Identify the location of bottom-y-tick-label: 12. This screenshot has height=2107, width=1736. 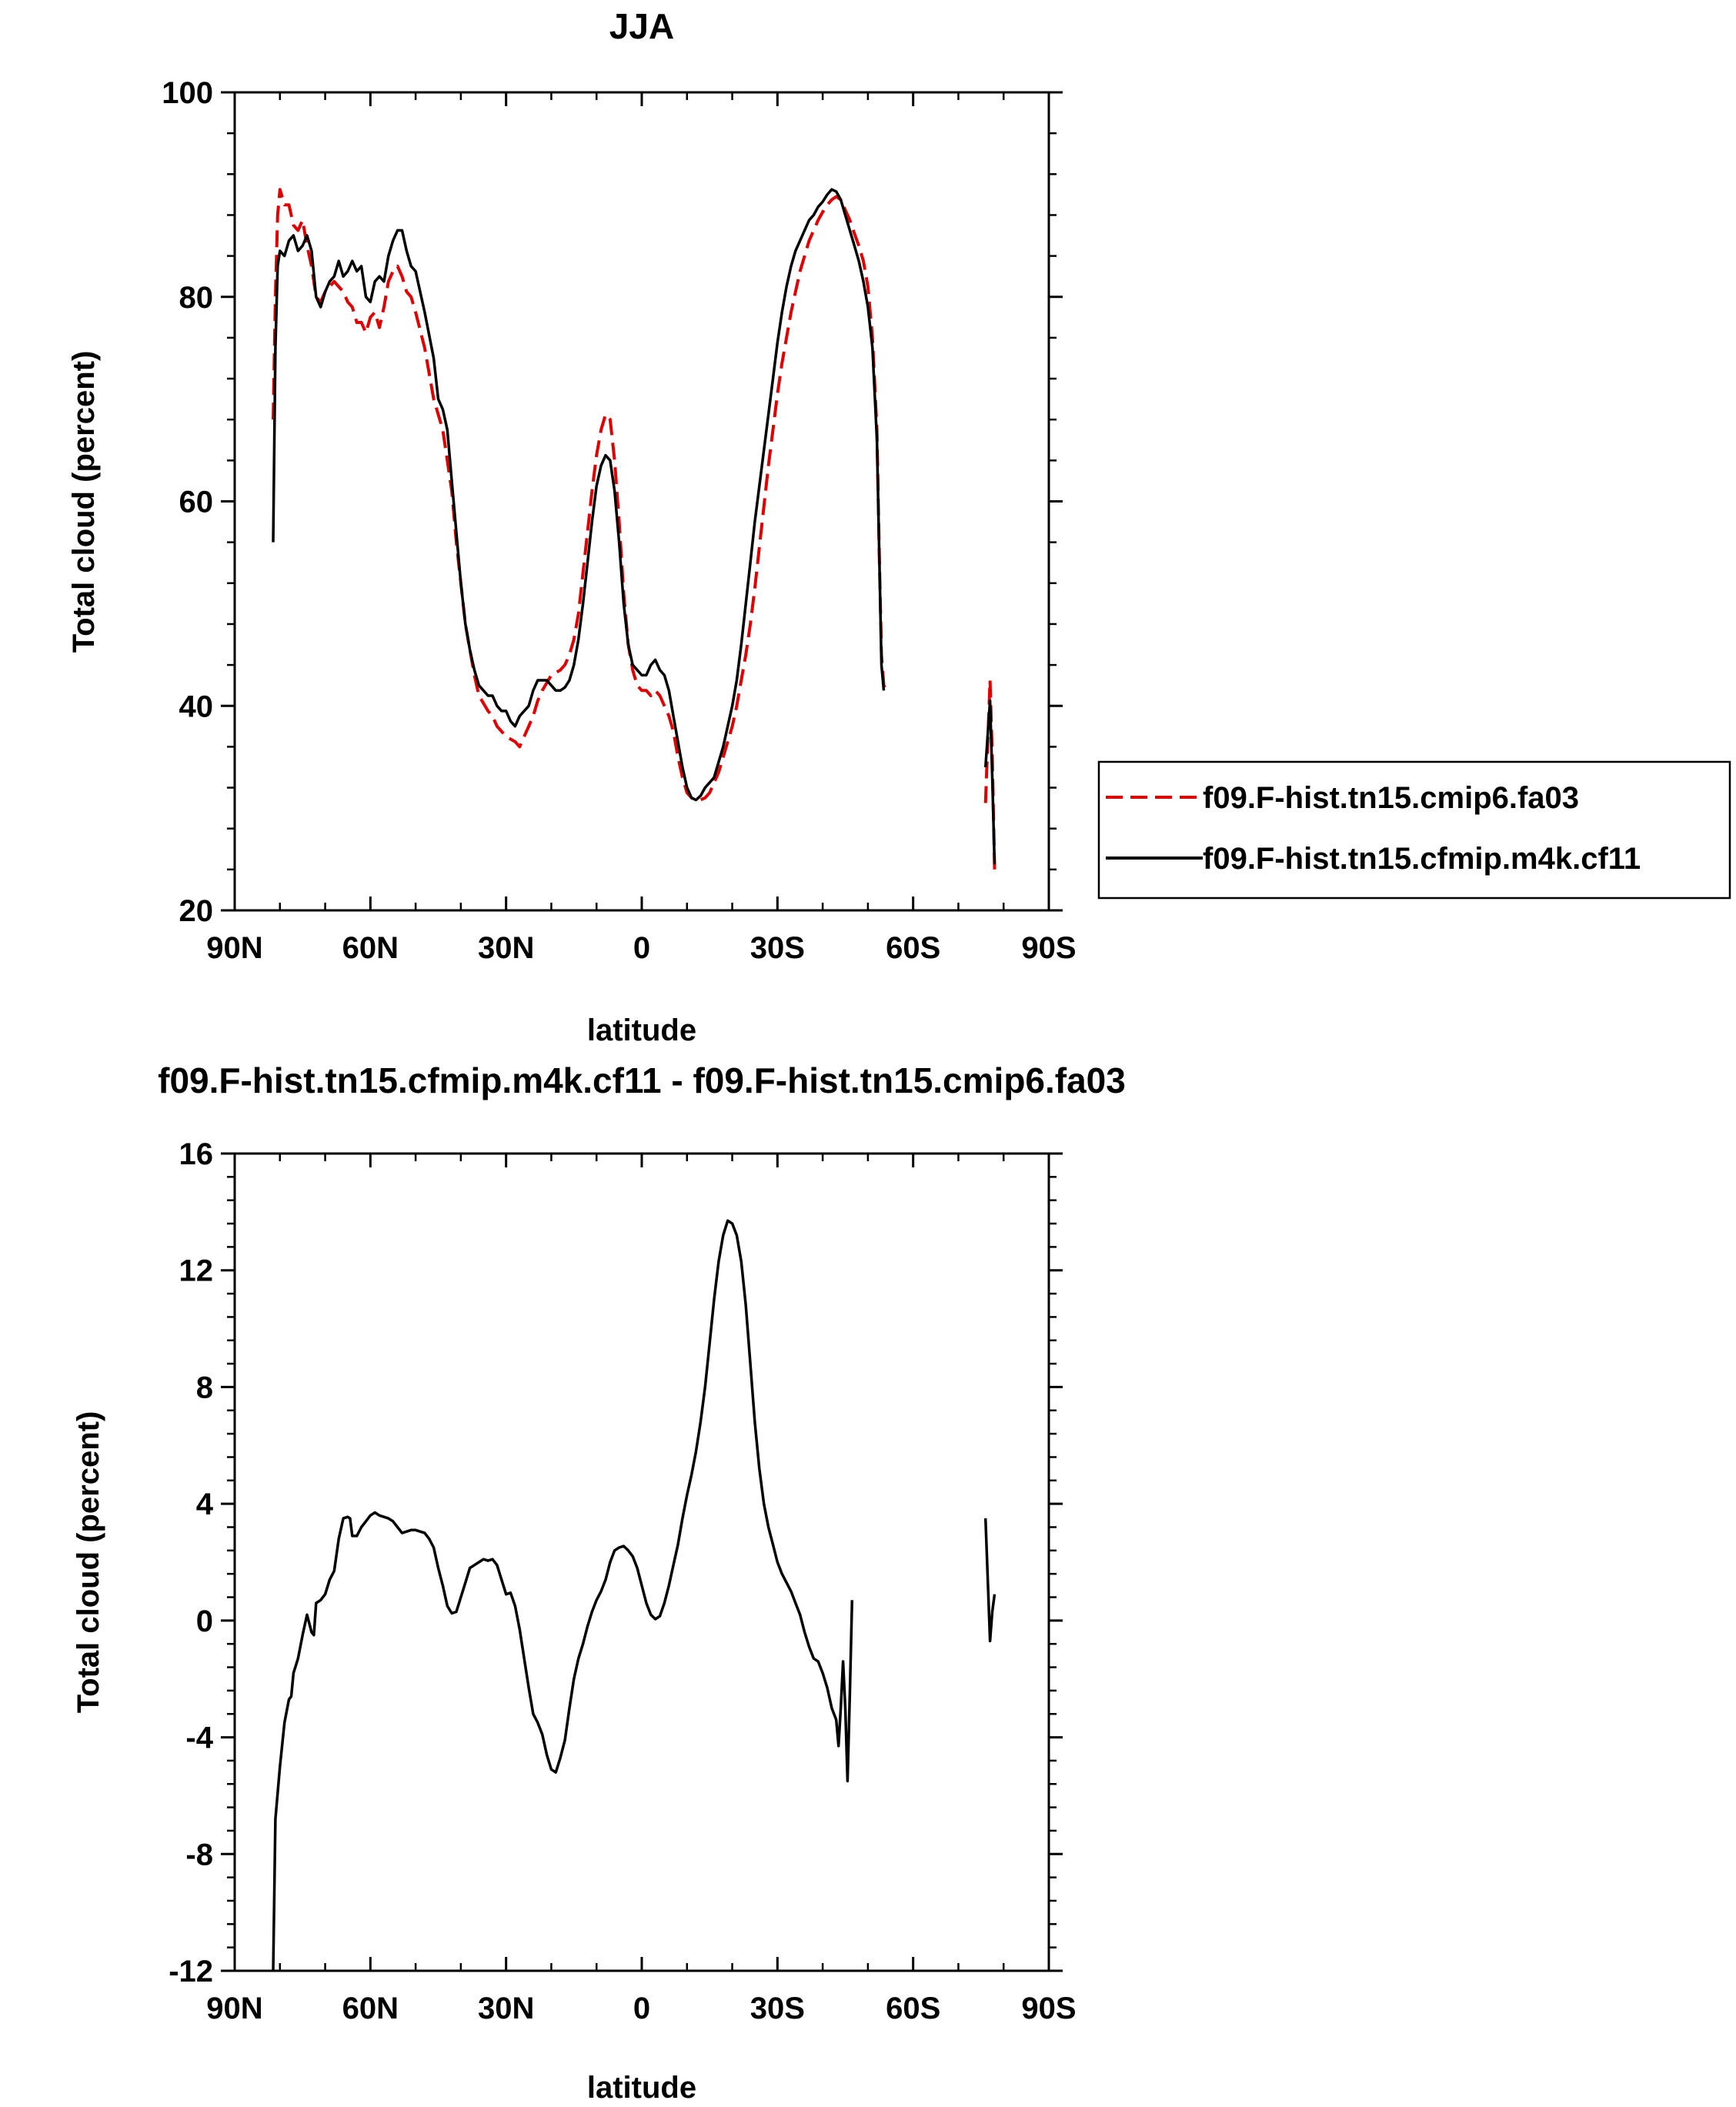
(196, 1271).